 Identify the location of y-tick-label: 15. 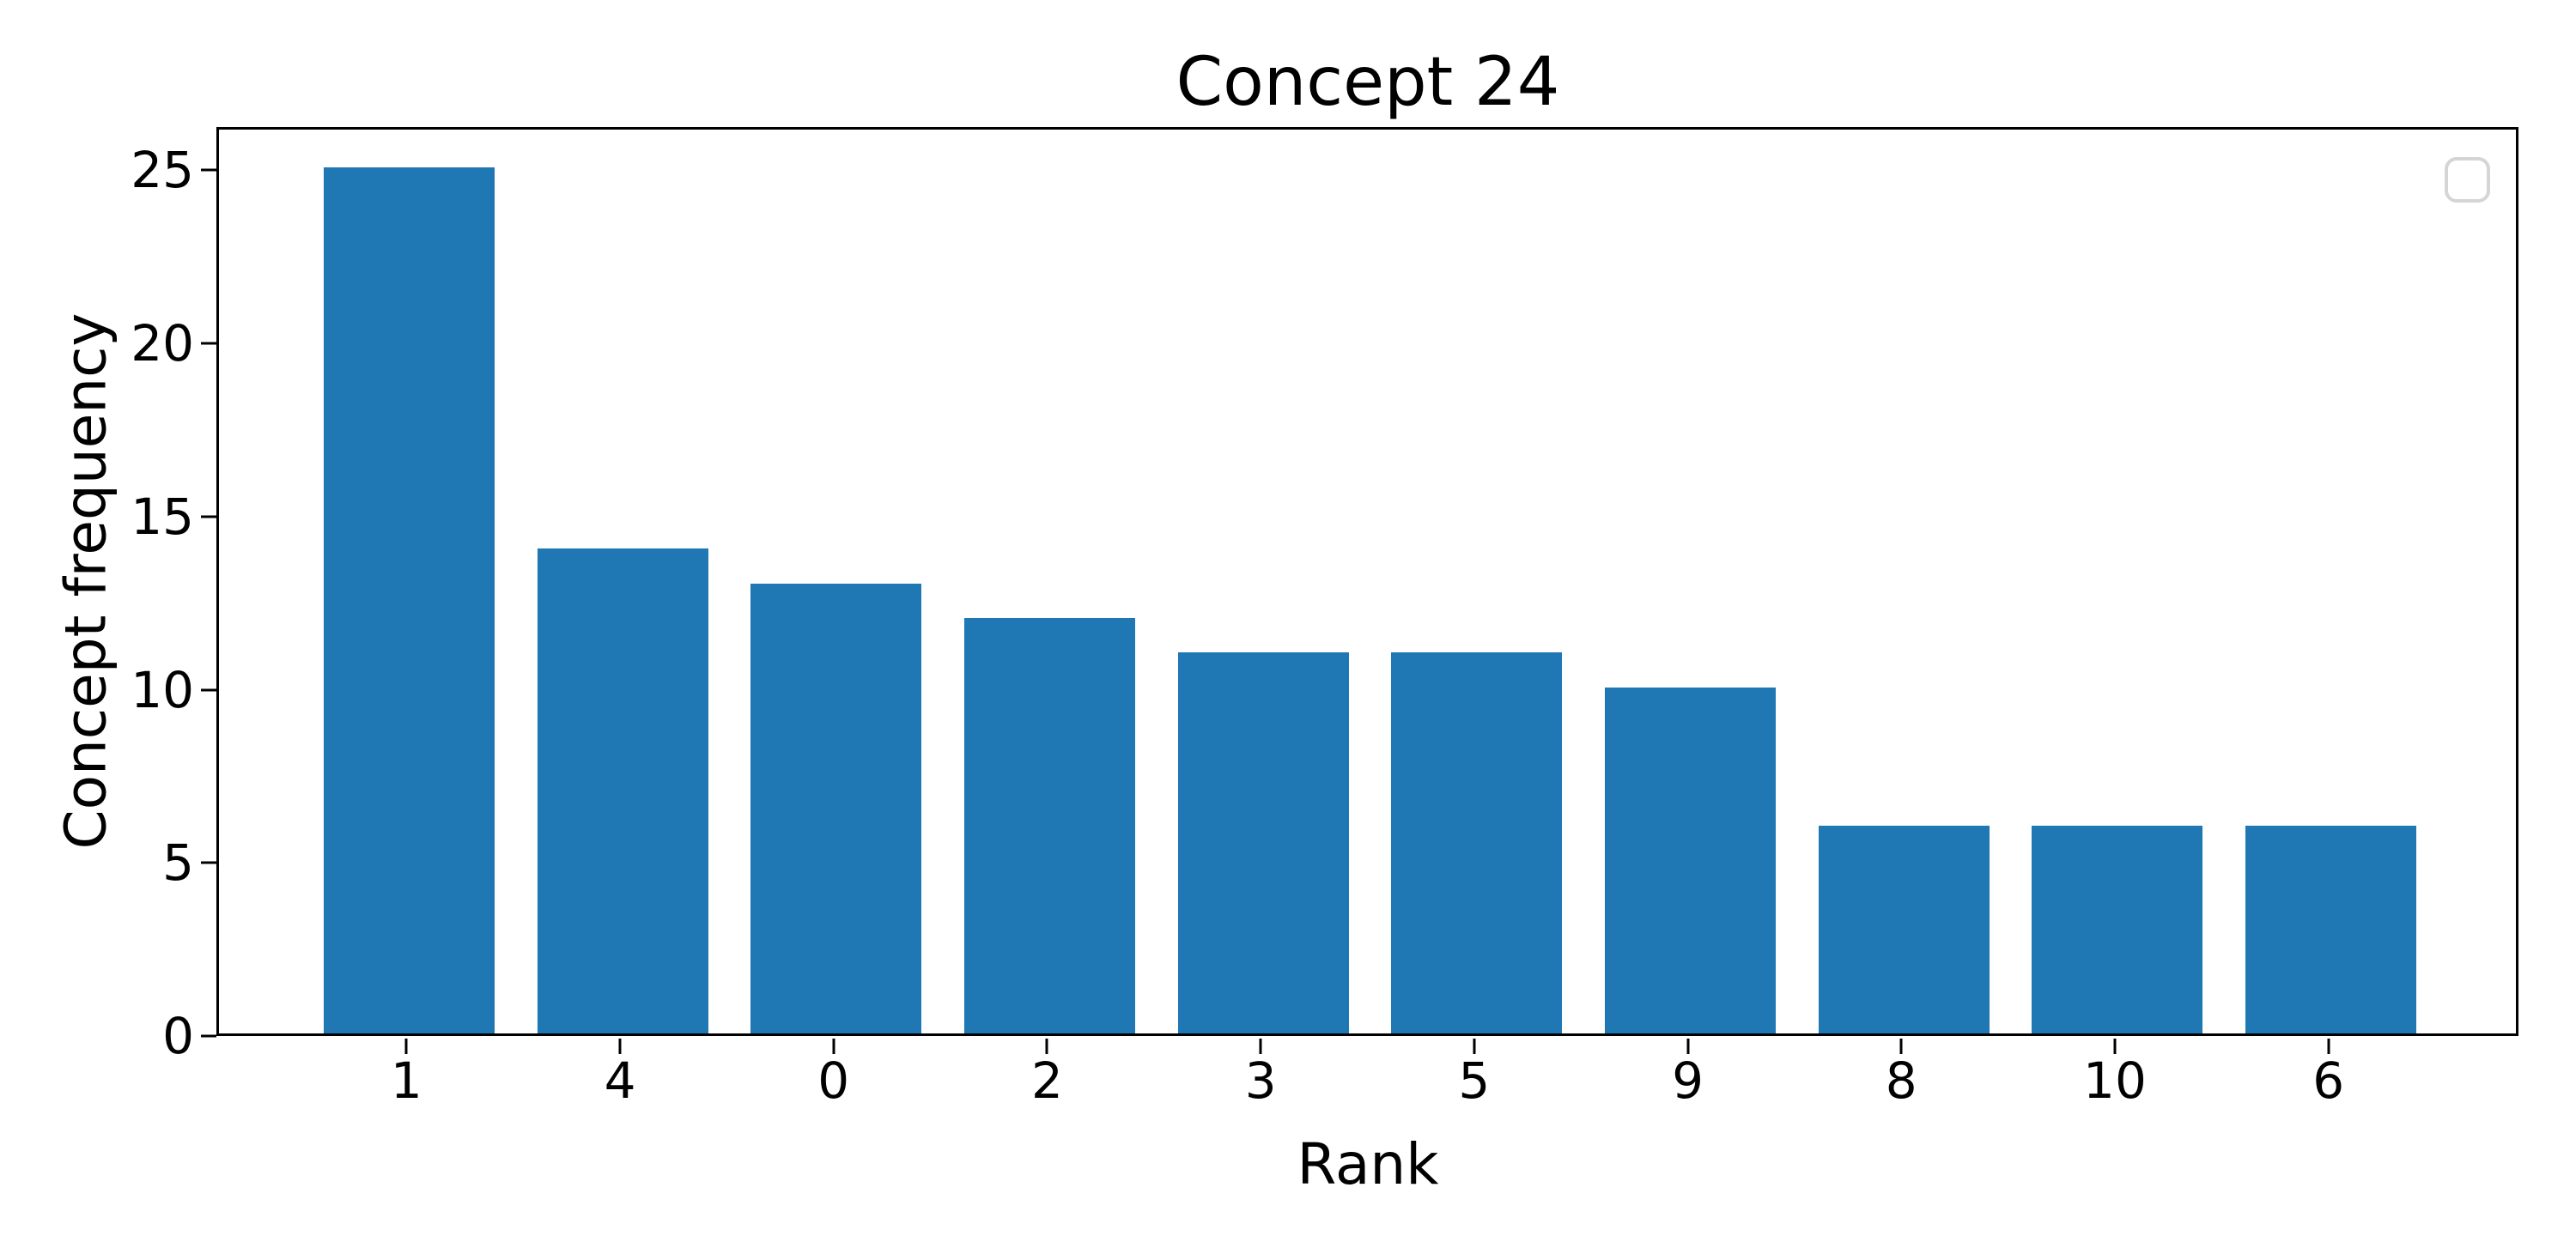
(162, 516).